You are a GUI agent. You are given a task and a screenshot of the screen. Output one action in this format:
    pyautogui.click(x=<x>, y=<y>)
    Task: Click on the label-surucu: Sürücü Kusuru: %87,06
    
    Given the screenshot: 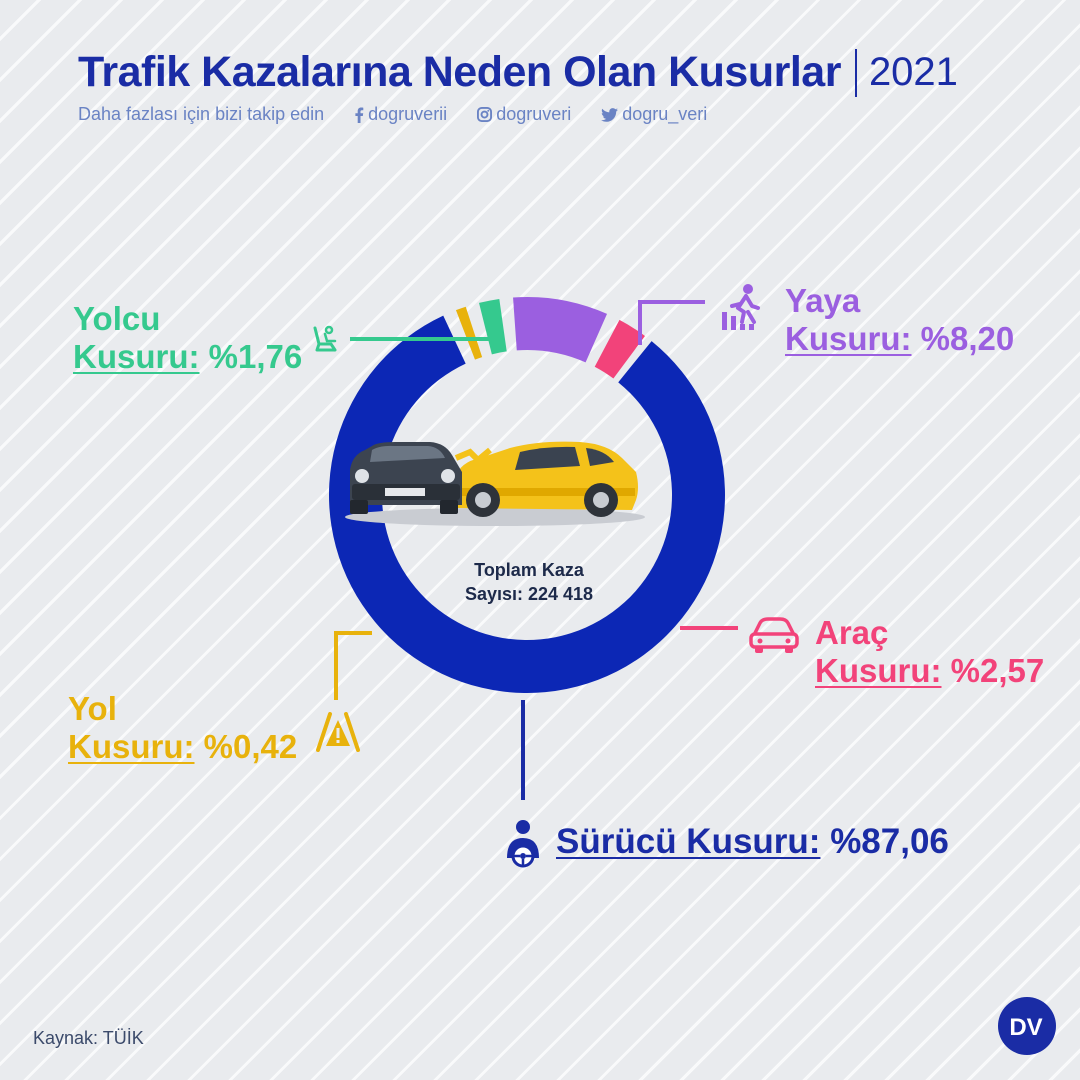 What is the action you would take?
    pyautogui.click(x=752, y=842)
    